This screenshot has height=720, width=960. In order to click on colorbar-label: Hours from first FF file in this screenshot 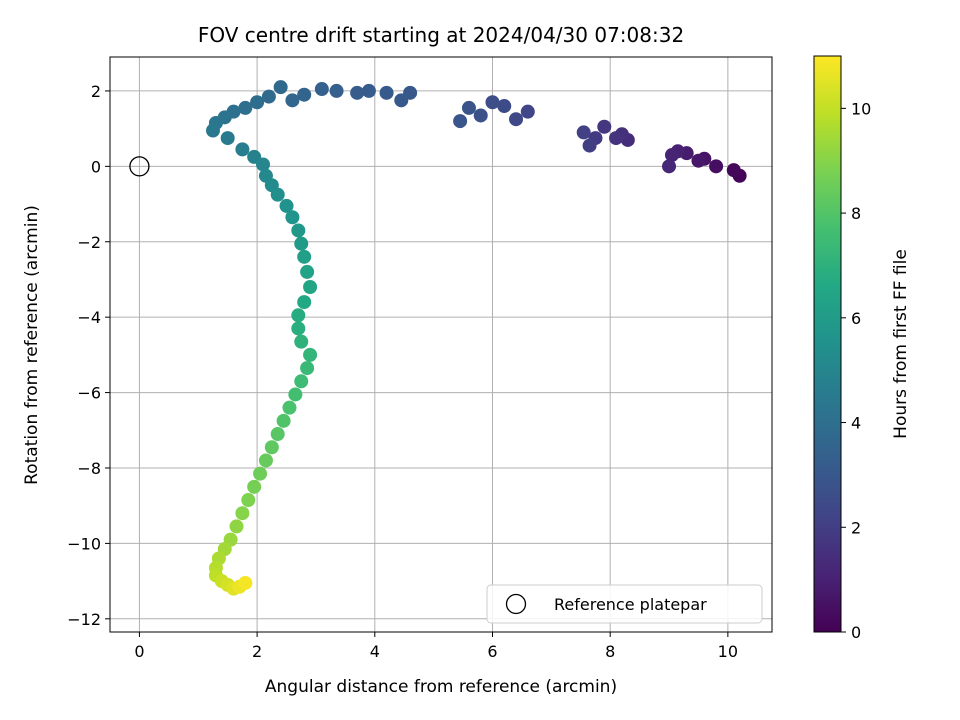, I will do `click(901, 344)`.